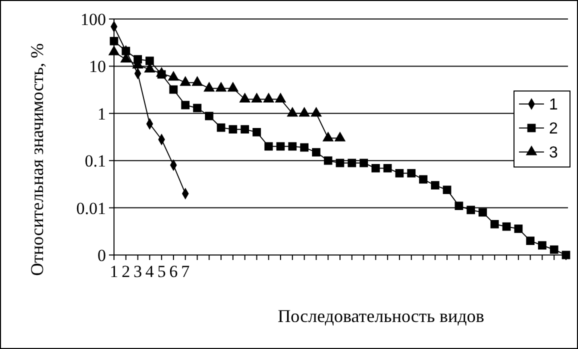  What do you see at coordinates (114, 271) in the screenshot?
I see `x-tick-label: 1` at bounding box center [114, 271].